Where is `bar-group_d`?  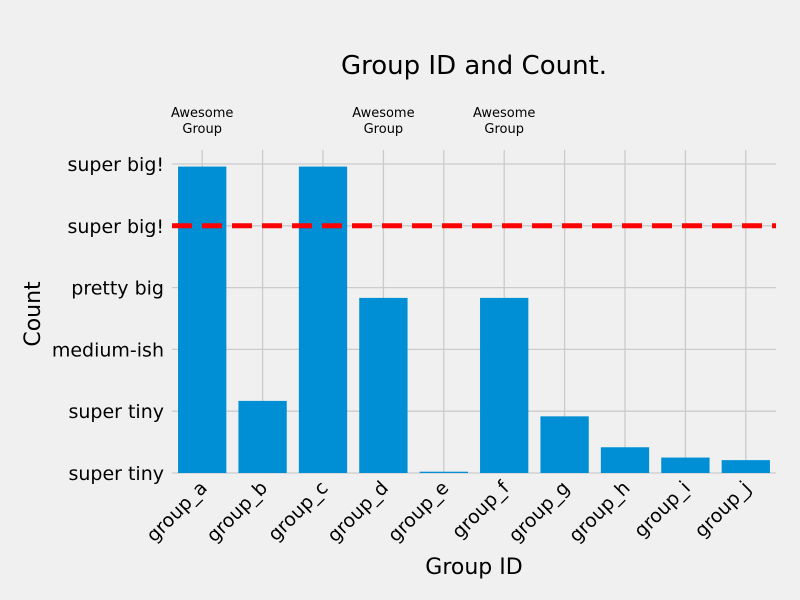
bar-group_d is located at coordinates (383, 385).